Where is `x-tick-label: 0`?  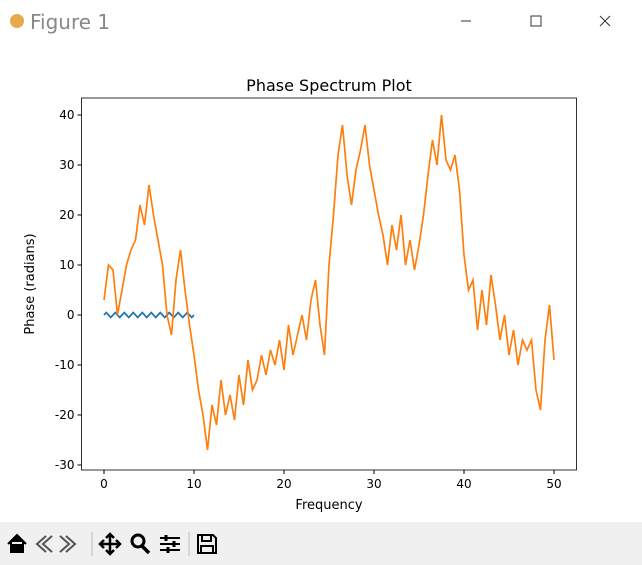
x-tick-label: 0 is located at coordinates (104, 484).